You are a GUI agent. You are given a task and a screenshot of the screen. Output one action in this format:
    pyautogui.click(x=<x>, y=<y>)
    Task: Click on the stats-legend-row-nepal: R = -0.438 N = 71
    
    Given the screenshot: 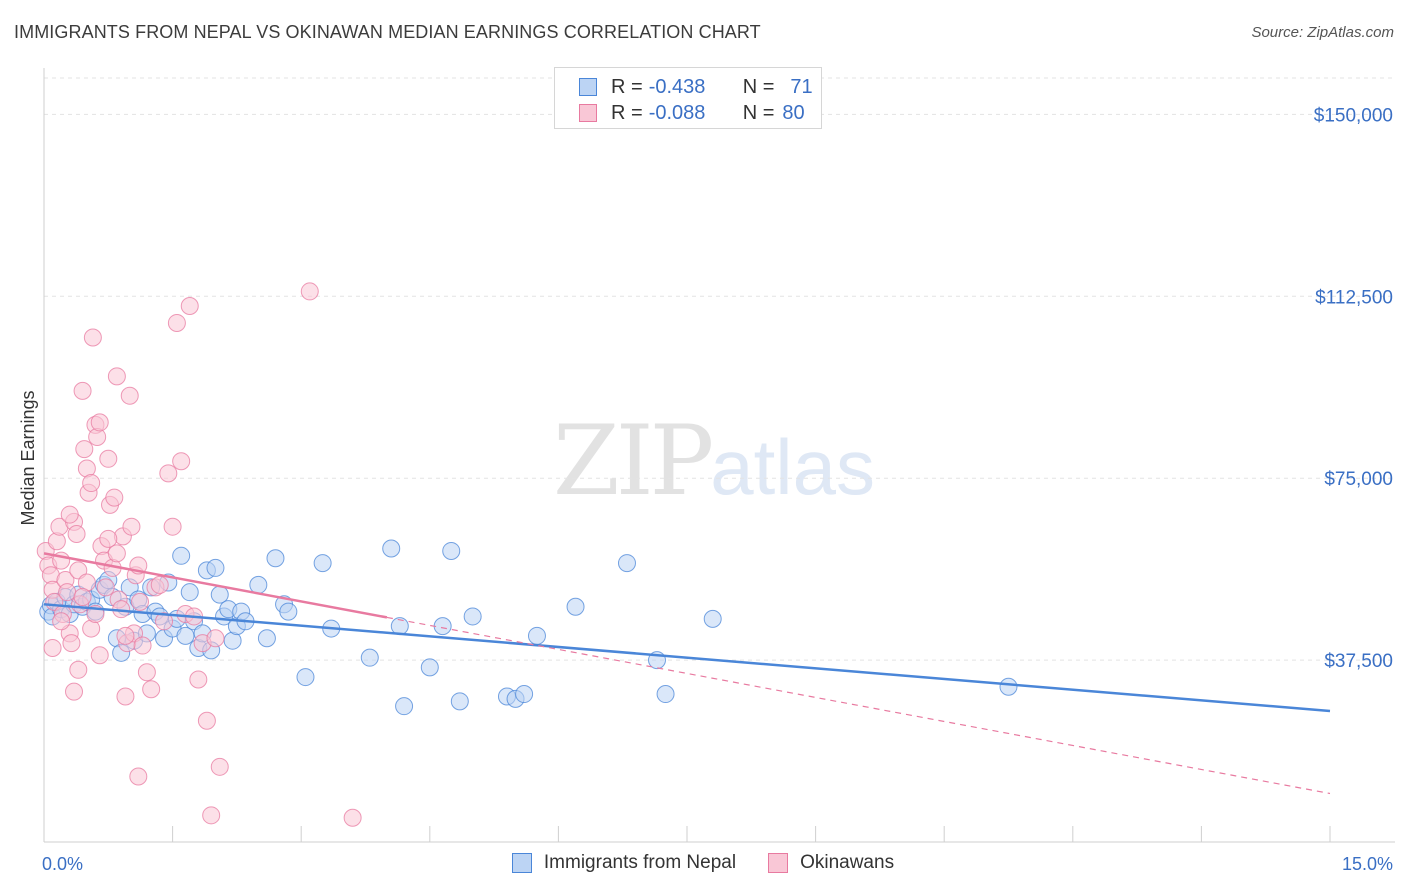 What is the action you would take?
    pyautogui.click(x=696, y=87)
    